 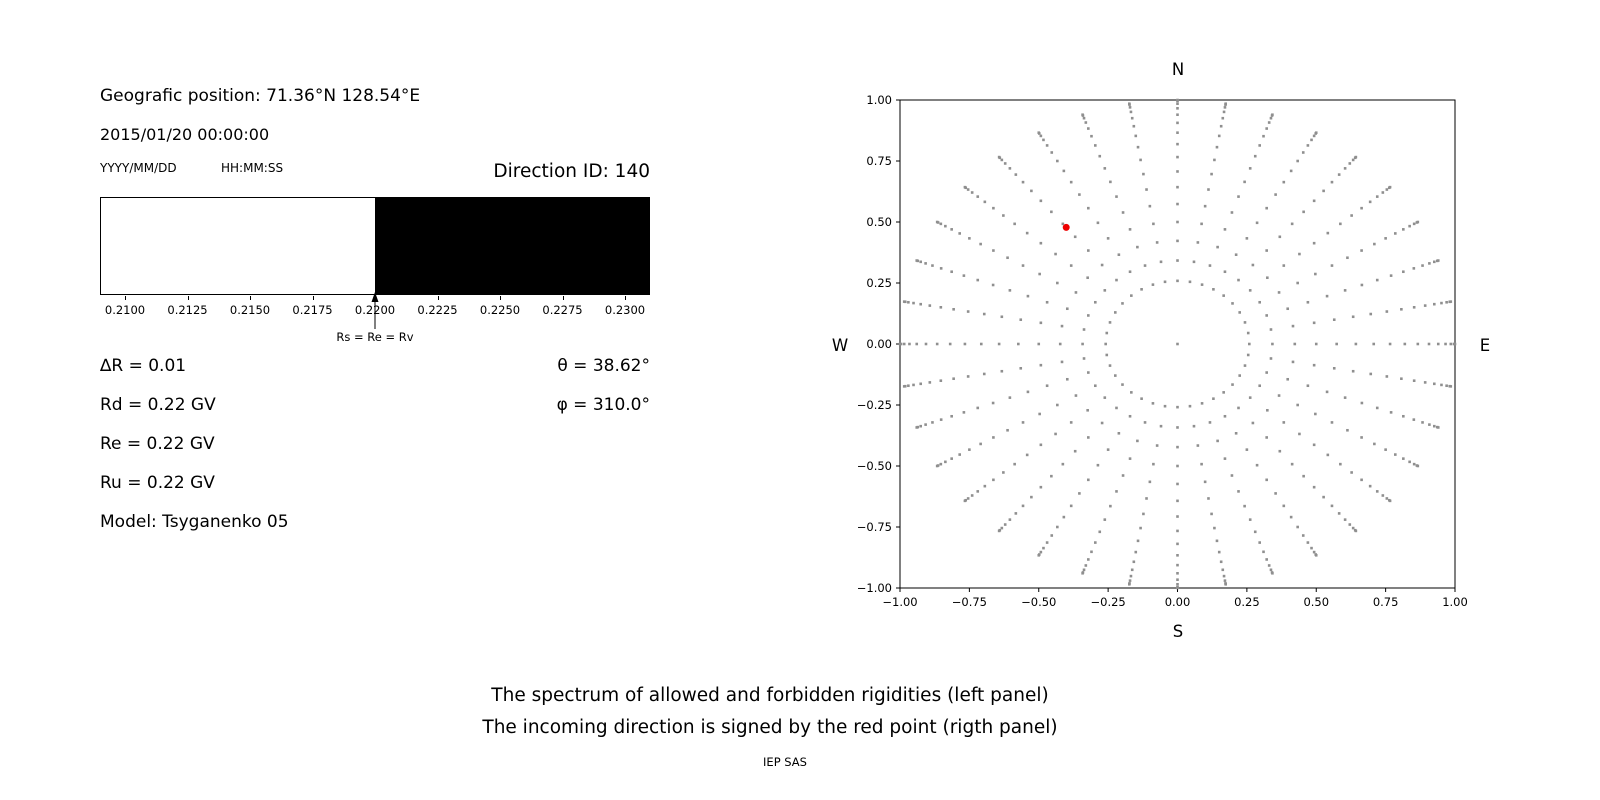 What do you see at coordinates (874, 466) in the screenshot?
I see `y-tick-label: −0.50` at bounding box center [874, 466].